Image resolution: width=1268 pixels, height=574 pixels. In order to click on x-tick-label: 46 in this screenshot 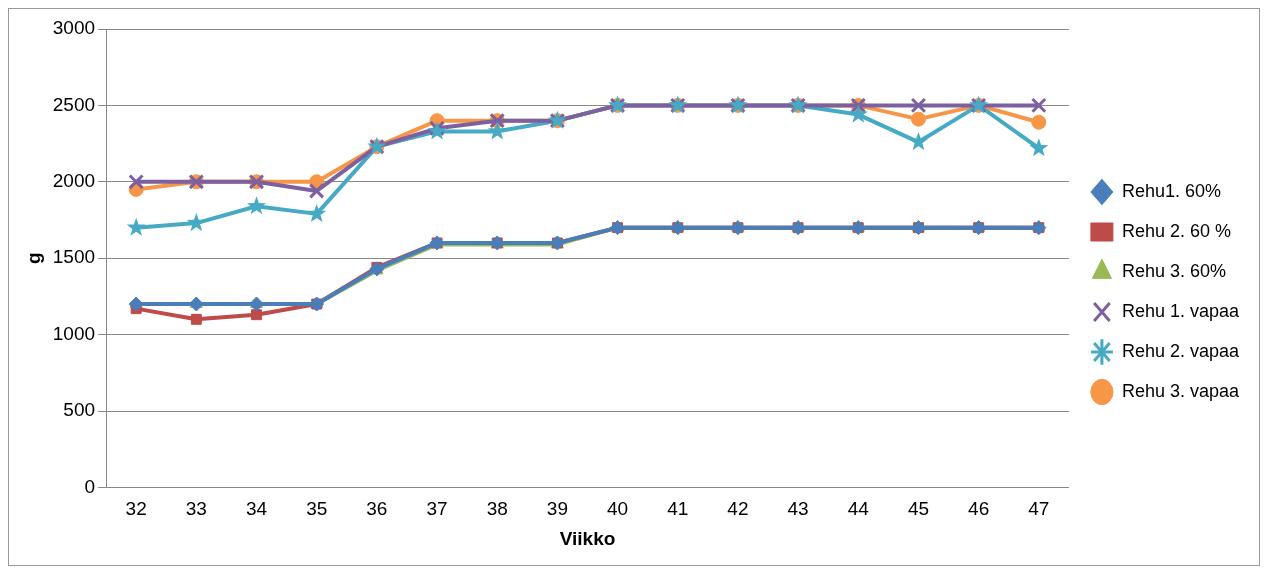, I will do `click(979, 509)`.